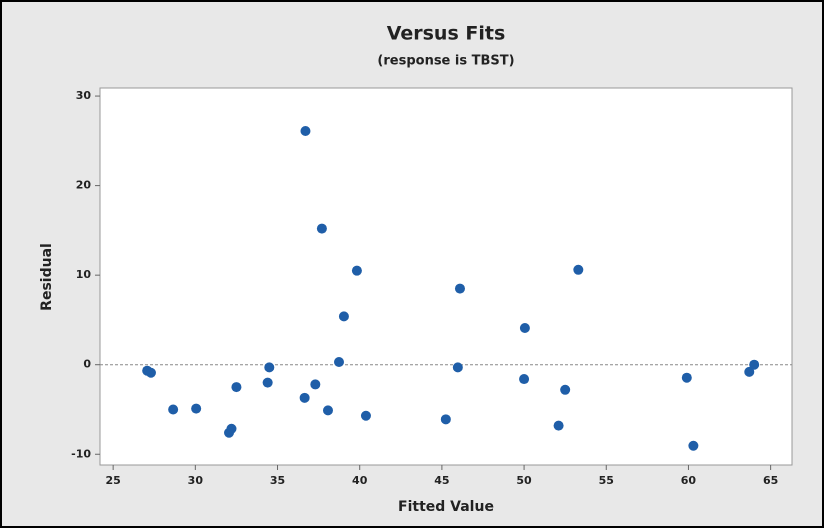  Describe the element at coordinates (606, 480) in the screenshot. I see `x-tick-label: 55` at that location.